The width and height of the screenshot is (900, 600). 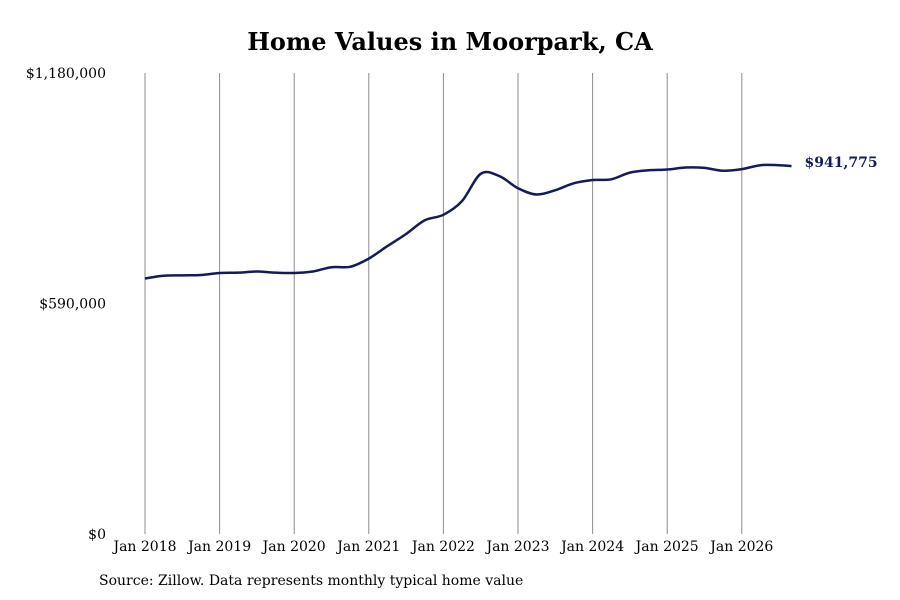 I want to click on x-tick-label: Jan 2023, so click(x=516, y=547).